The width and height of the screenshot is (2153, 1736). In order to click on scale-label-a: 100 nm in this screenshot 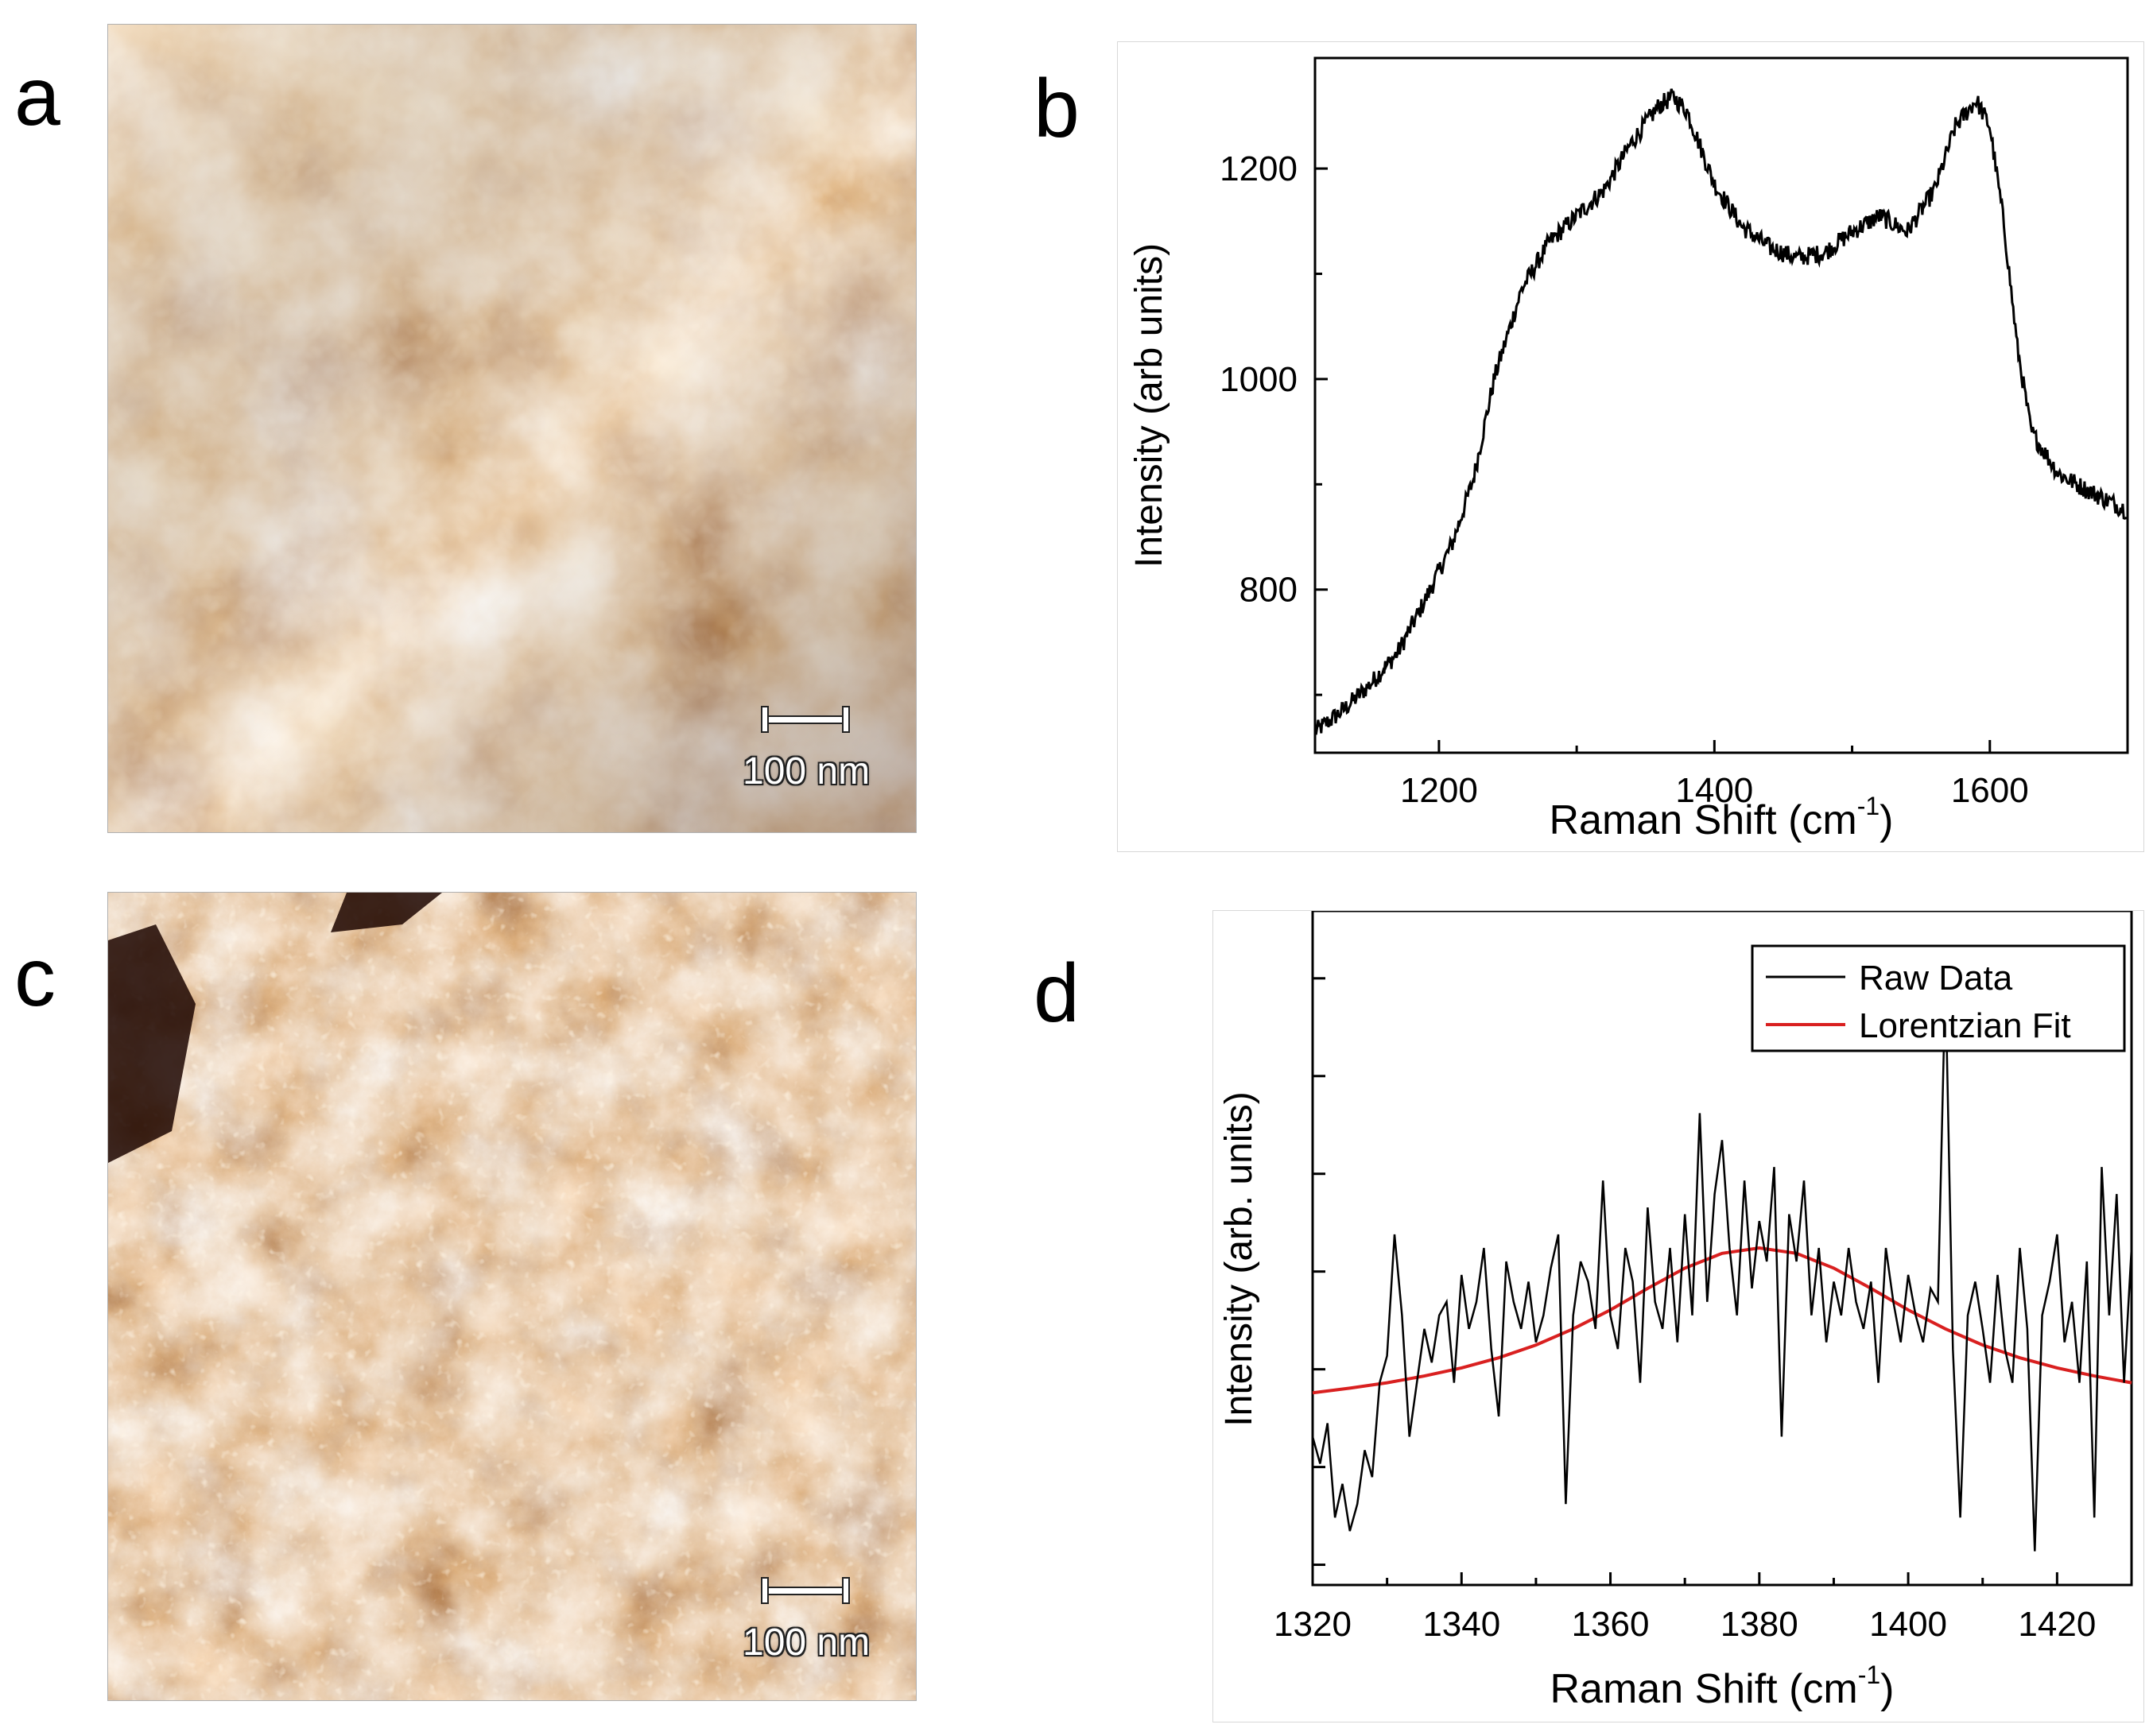, I will do `click(807, 771)`.